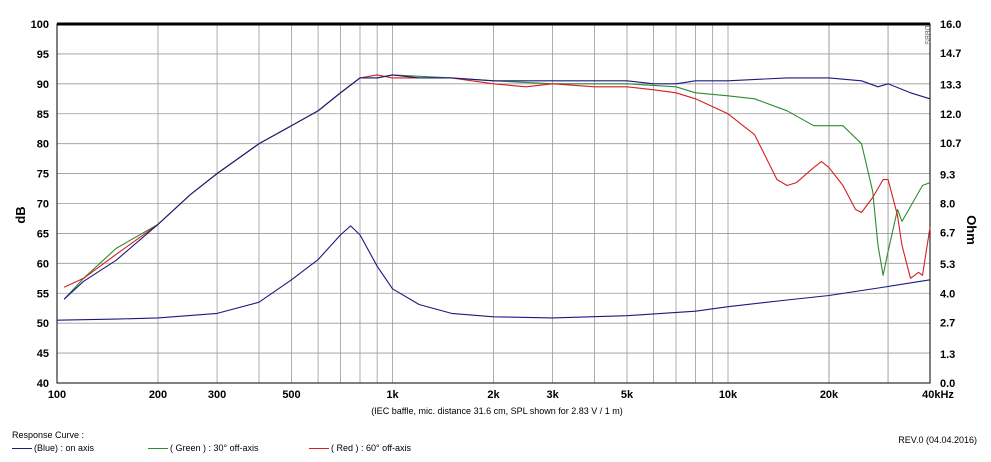 The width and height of the screenshot is (991, 462). I want to click on y-tick-label-right: 9.3, so click(947, 175).